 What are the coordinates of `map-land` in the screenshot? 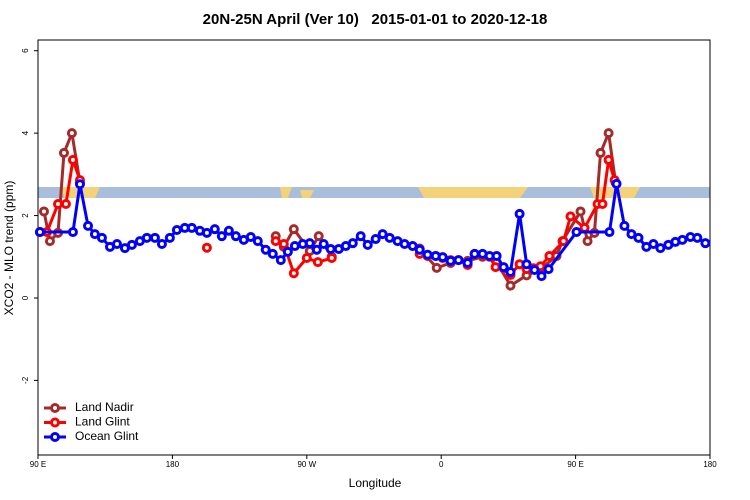 It's located at (350, 192).